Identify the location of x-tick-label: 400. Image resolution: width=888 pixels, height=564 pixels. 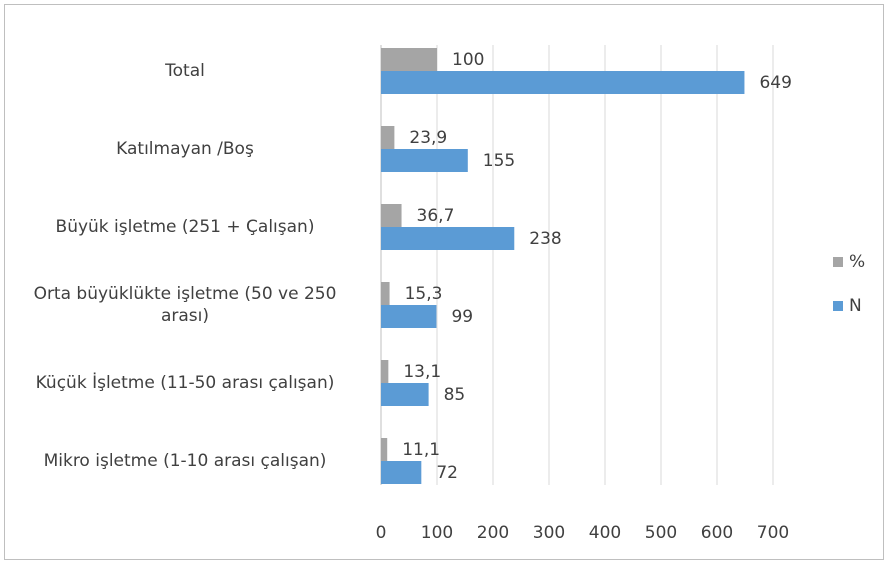
(605, 533).